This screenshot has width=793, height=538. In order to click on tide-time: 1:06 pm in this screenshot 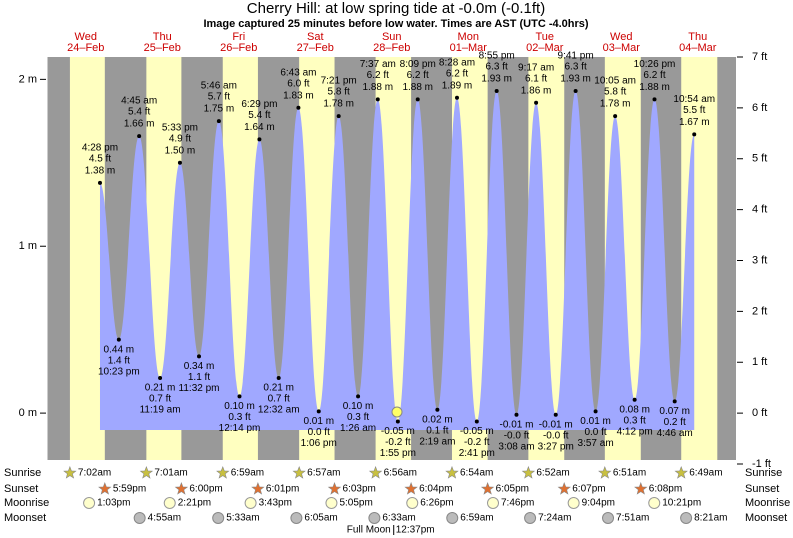, I will do `click(319, 443)`.